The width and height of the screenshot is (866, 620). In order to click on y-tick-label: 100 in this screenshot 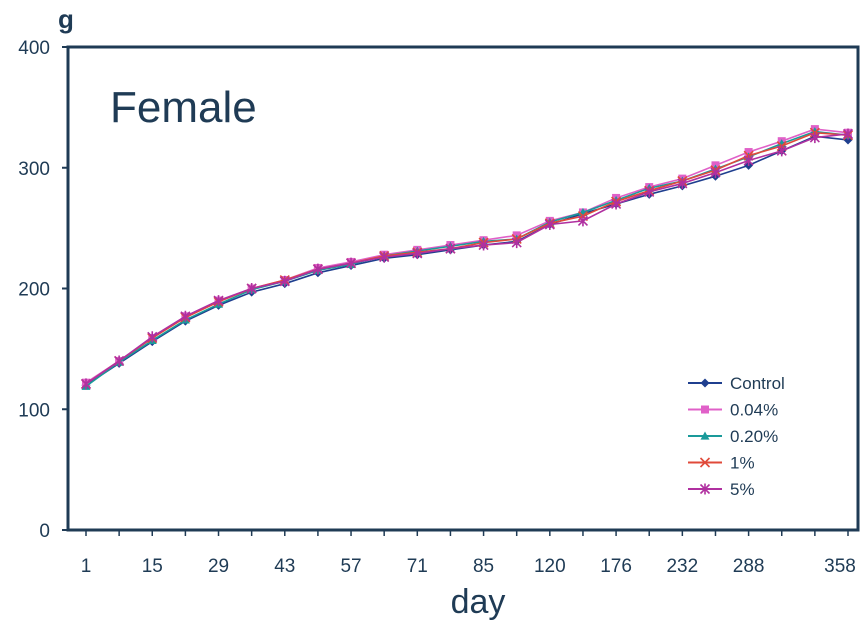, I will do `click(34, 410)`.